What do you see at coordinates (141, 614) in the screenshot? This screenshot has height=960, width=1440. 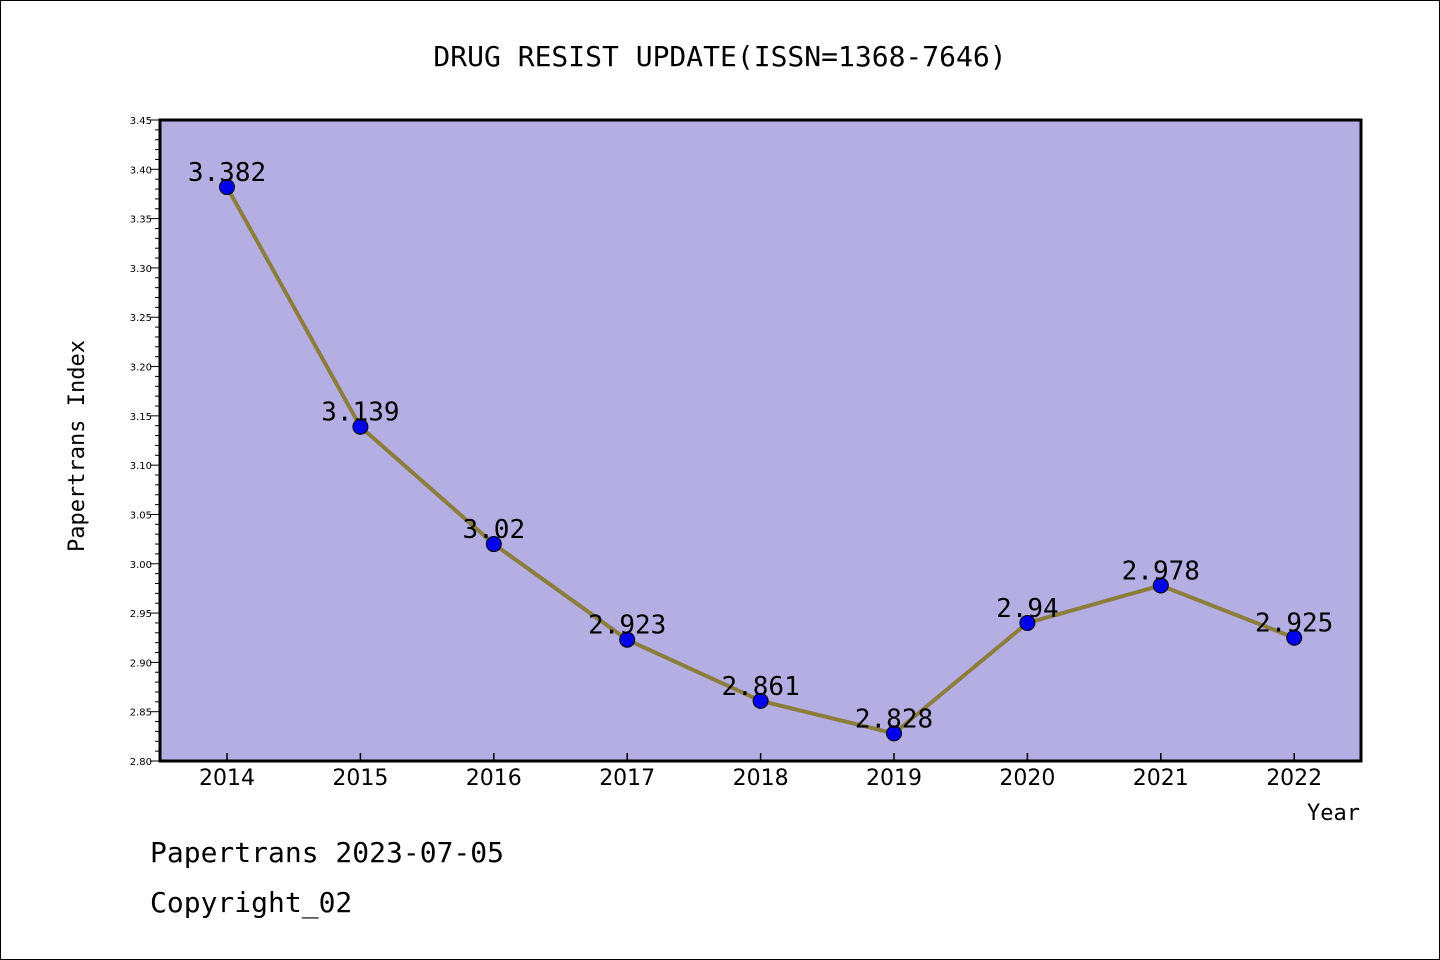 I see `y-tick-label: 2.95` at bounding box center [141, 614].